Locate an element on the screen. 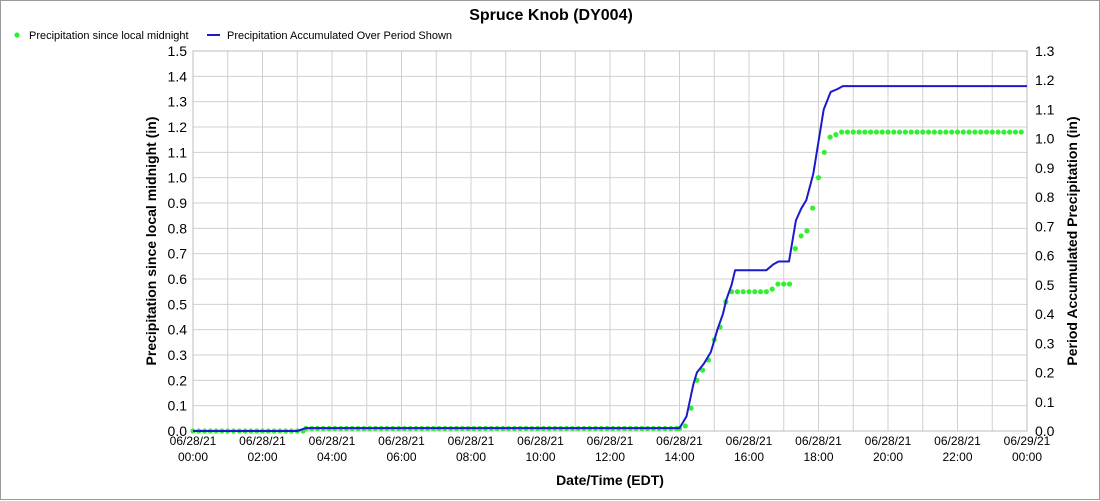 Image resolution: width=1100 pixels, height=501 pixels. y-tick-label-right: 0.3 is located at coordinates (1045, 343).